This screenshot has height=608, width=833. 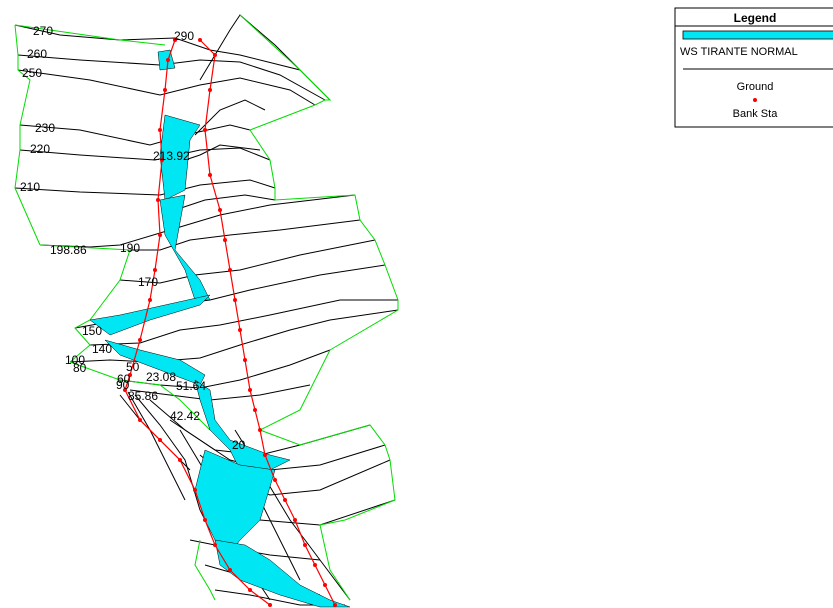 What do you see at coordinates (80, 368) in the screenshot?
I see `station-label: 80` at bounding box center [80, 368].